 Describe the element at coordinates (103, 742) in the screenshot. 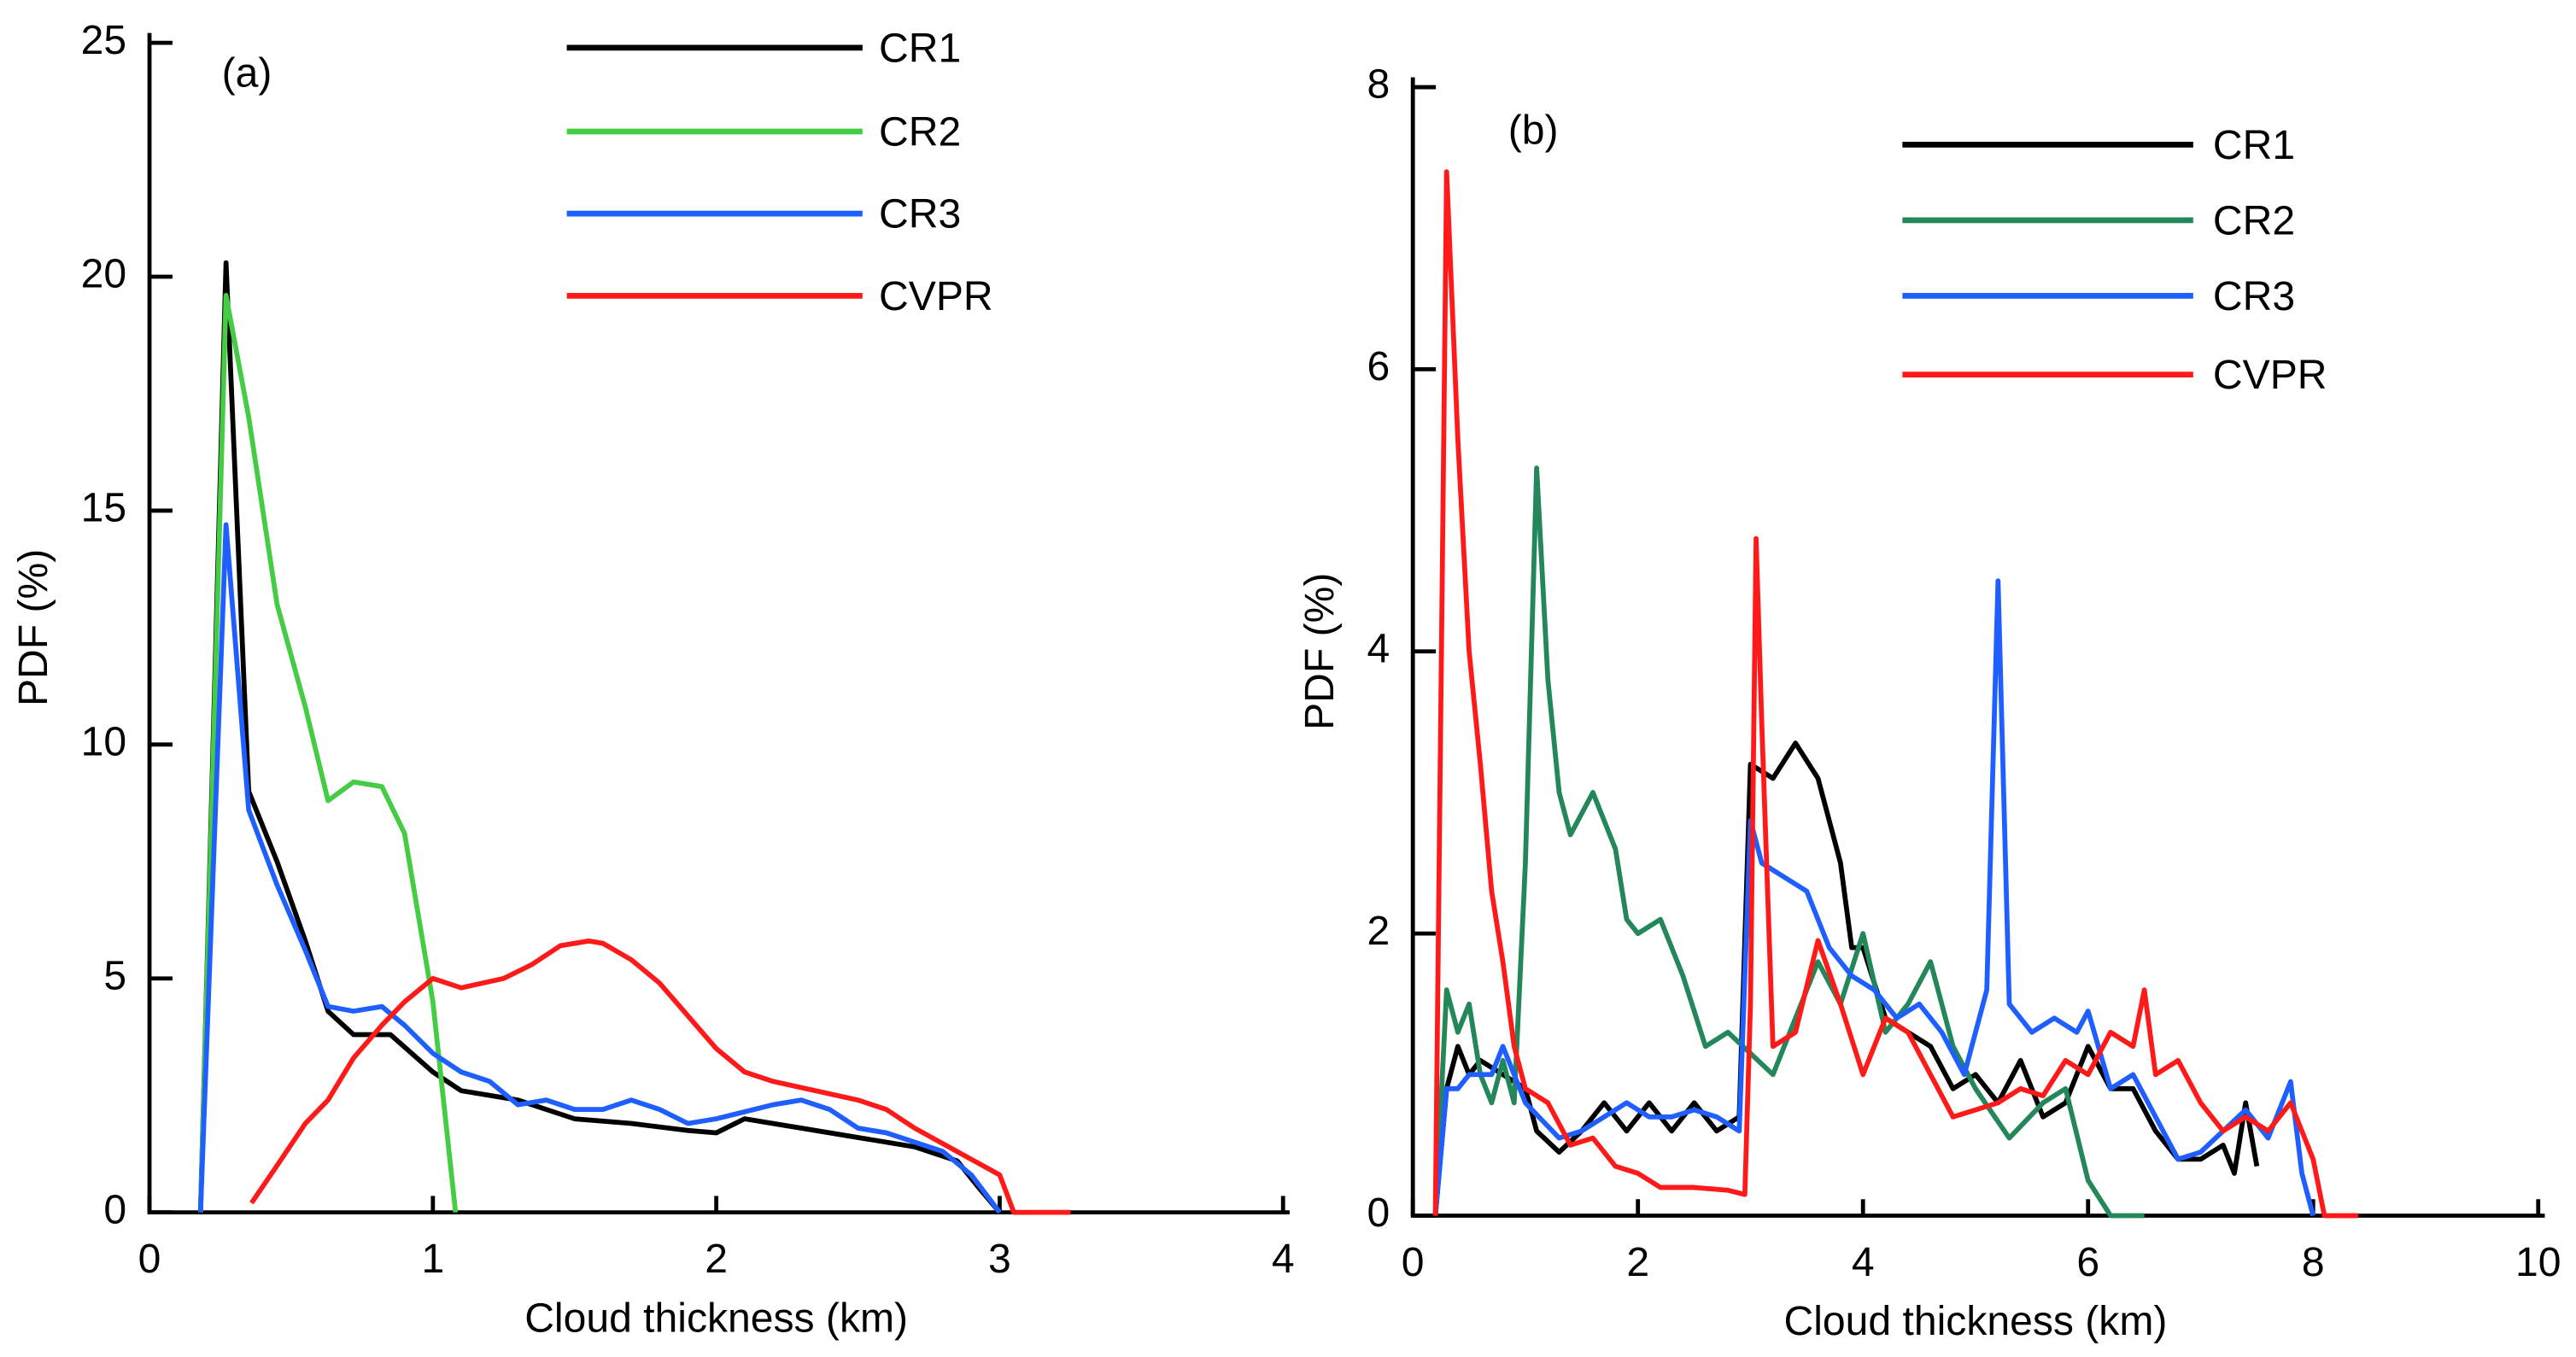

I see `y-tick-label: 10` at that location.